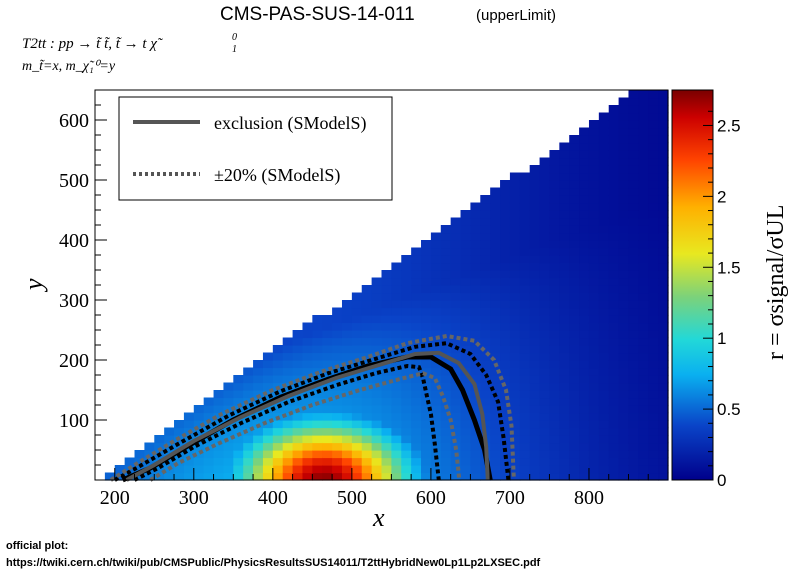 This screenshot has width=796, height=572. Describe the element at coordinates (74, 241) in the screenshot. I see `y-tick-label: 400` at that location.